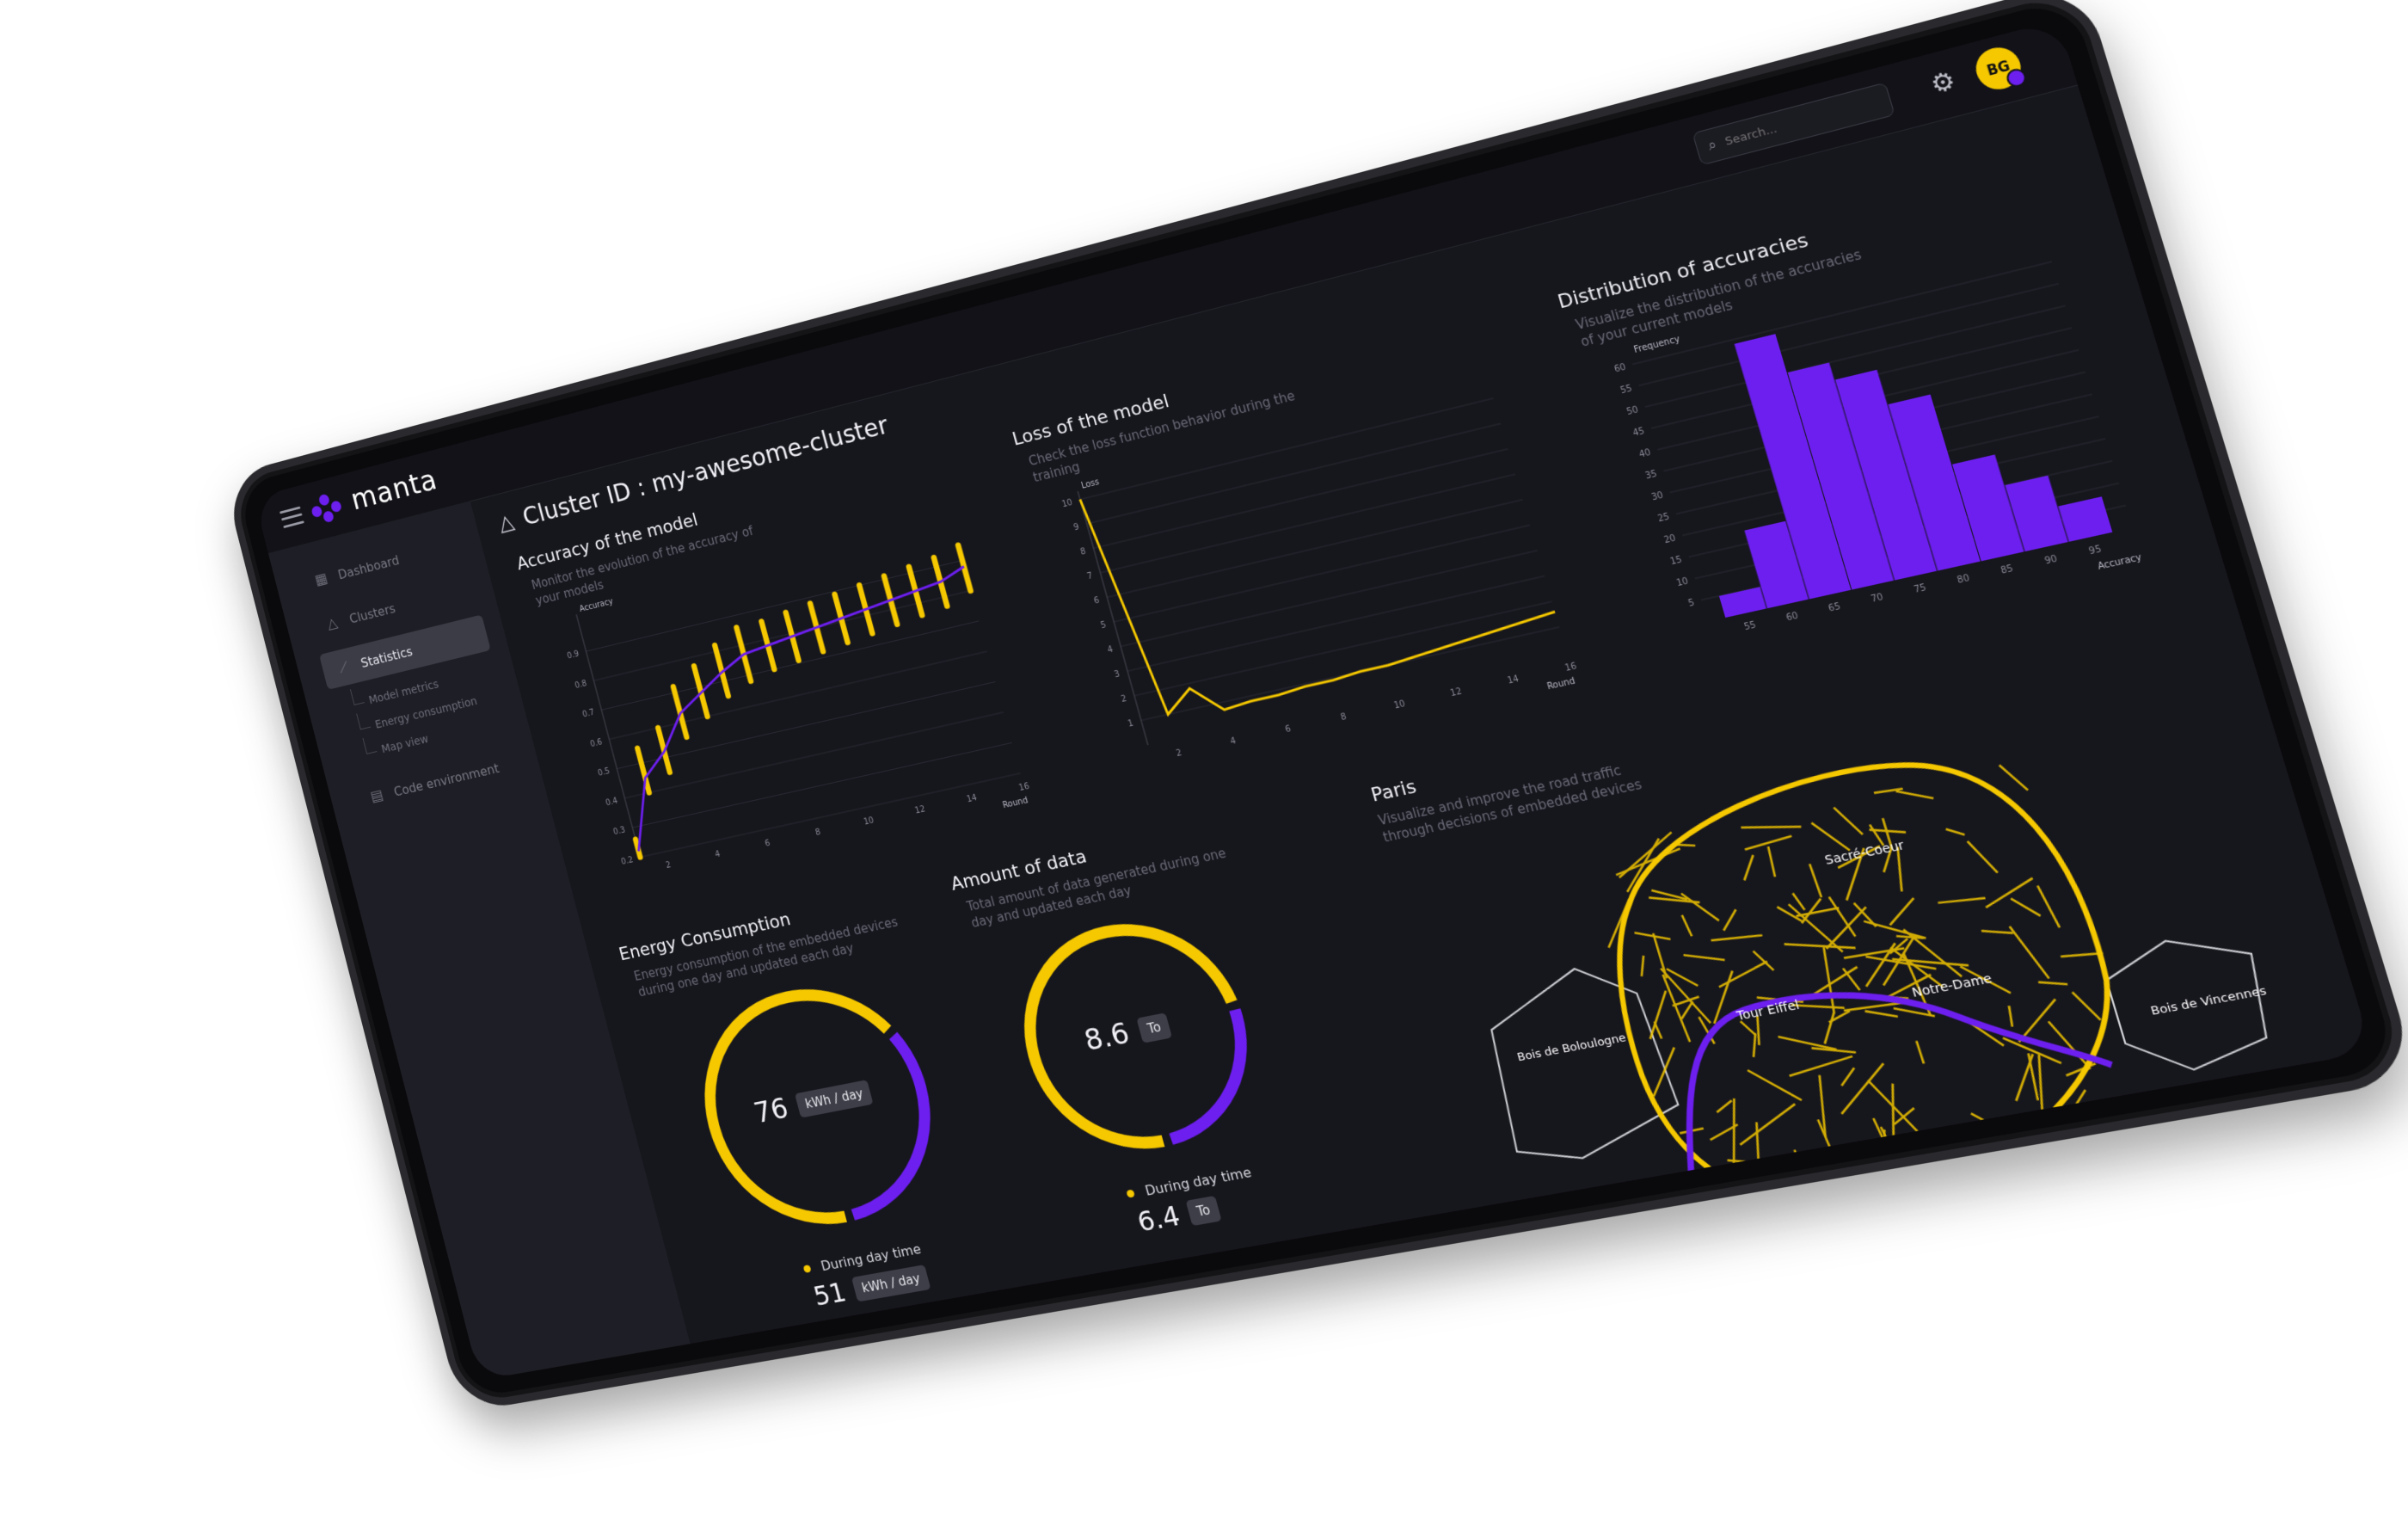  Describe the element at coordinates (1184, 1311) in the screenshot. I see `data-night-value: 2.2` at that location.